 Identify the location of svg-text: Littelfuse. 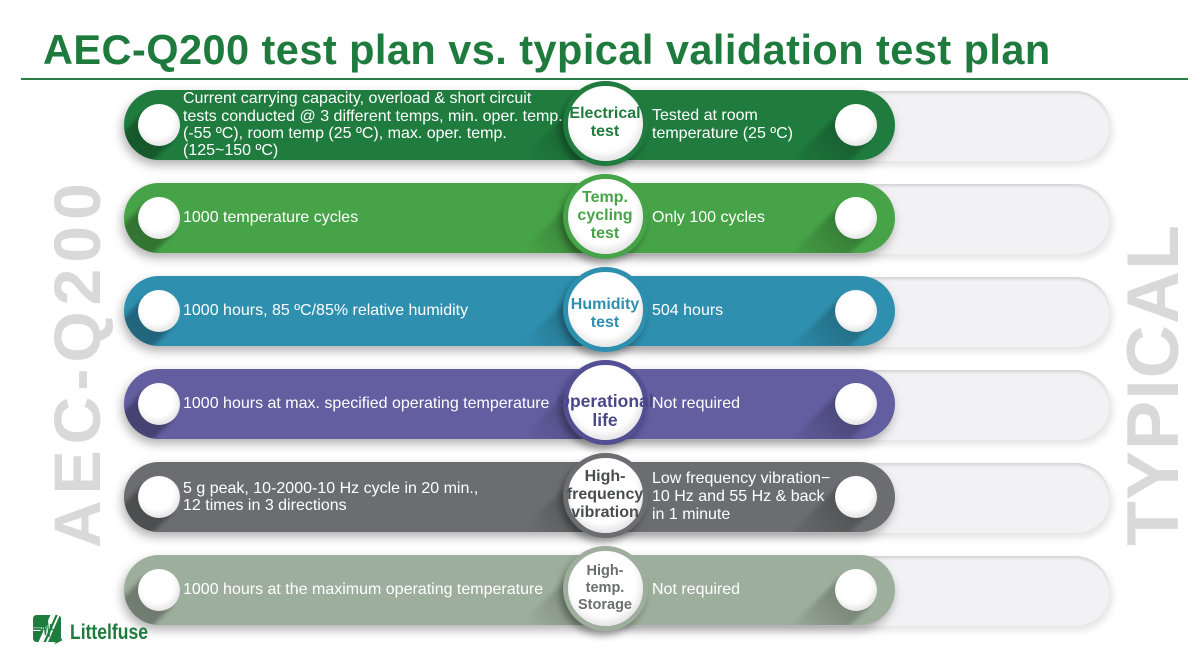
(109, 632).